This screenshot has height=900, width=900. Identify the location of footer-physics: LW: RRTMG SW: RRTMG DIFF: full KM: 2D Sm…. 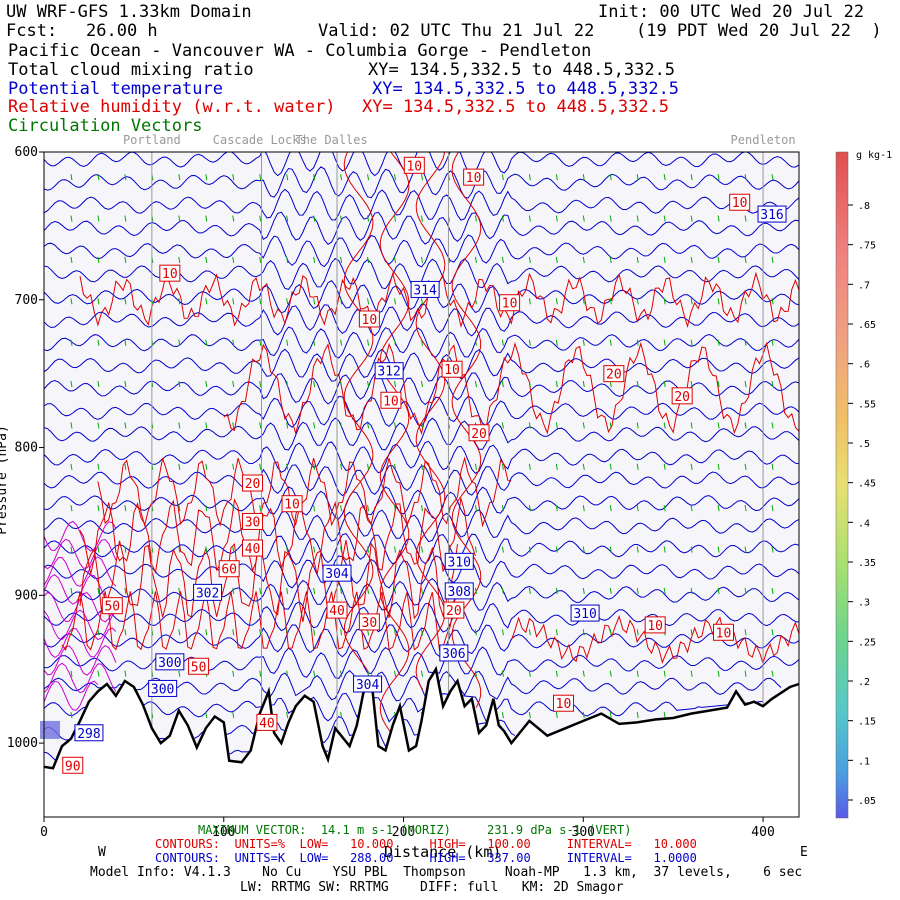
(432, 887).